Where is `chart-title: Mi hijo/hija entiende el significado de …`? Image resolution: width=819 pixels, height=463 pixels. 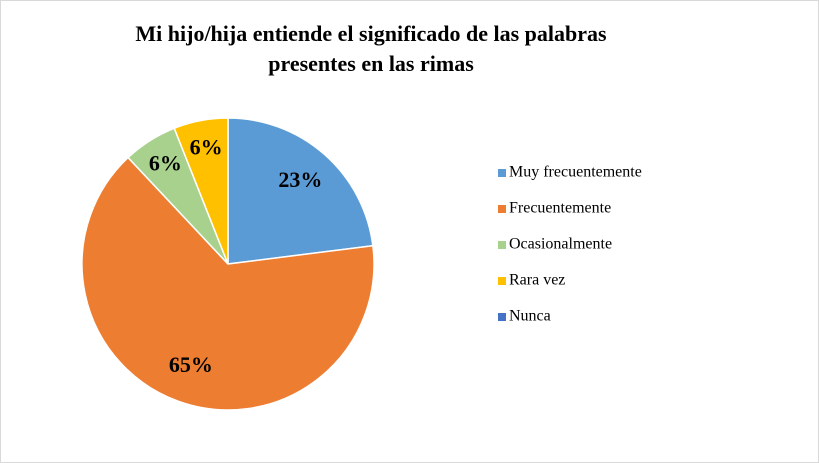 chart-title: Mi hijo/hija entiende el significado de … is located at coordinates (371, 48).